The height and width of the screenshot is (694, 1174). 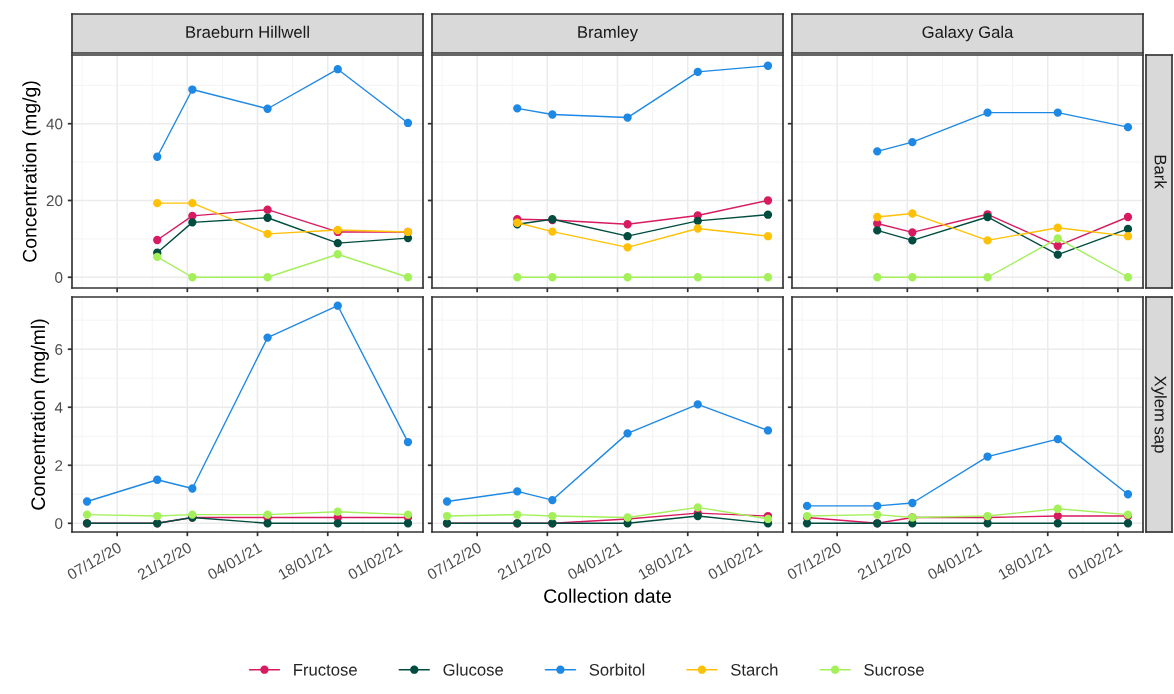 What do you see at coordinates (608, 33) in the screenshot?
I see `chart-title: Bramley` at bounding box center [608, 33].